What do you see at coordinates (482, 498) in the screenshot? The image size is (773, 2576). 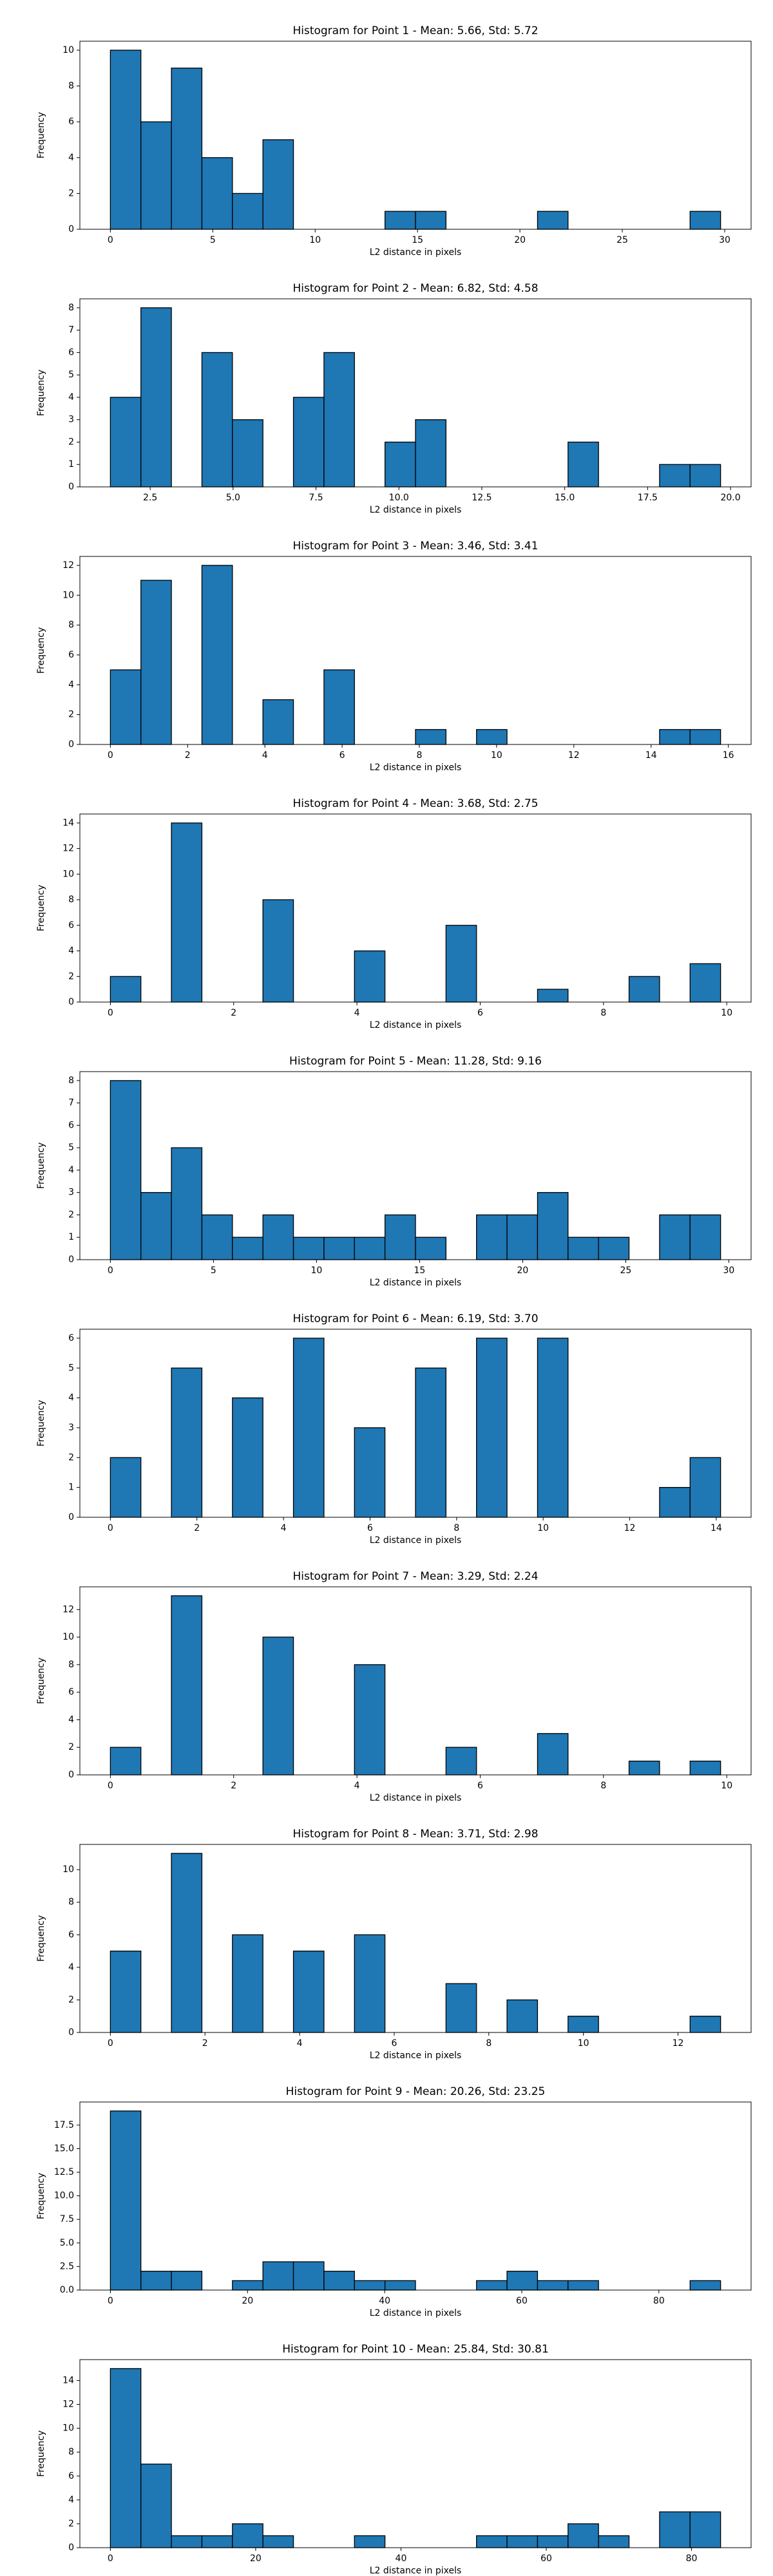 I see `x-tick-label: 12.5` at bounding box center [482, 498].